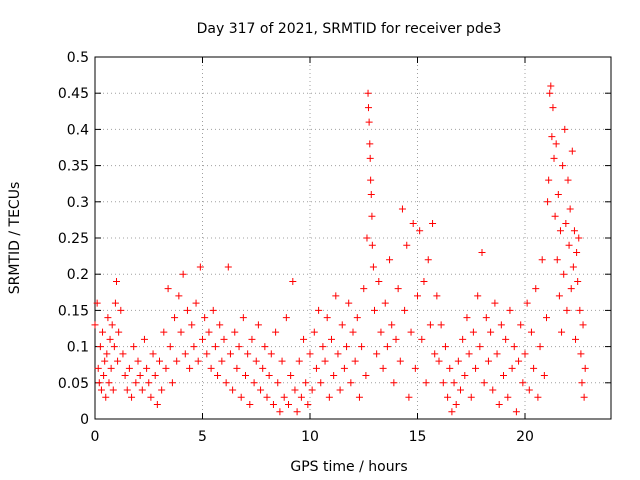 The image size is (640, 480). I want to click on y-axis-label: SRMTID / TECUs, so click(15, 238).